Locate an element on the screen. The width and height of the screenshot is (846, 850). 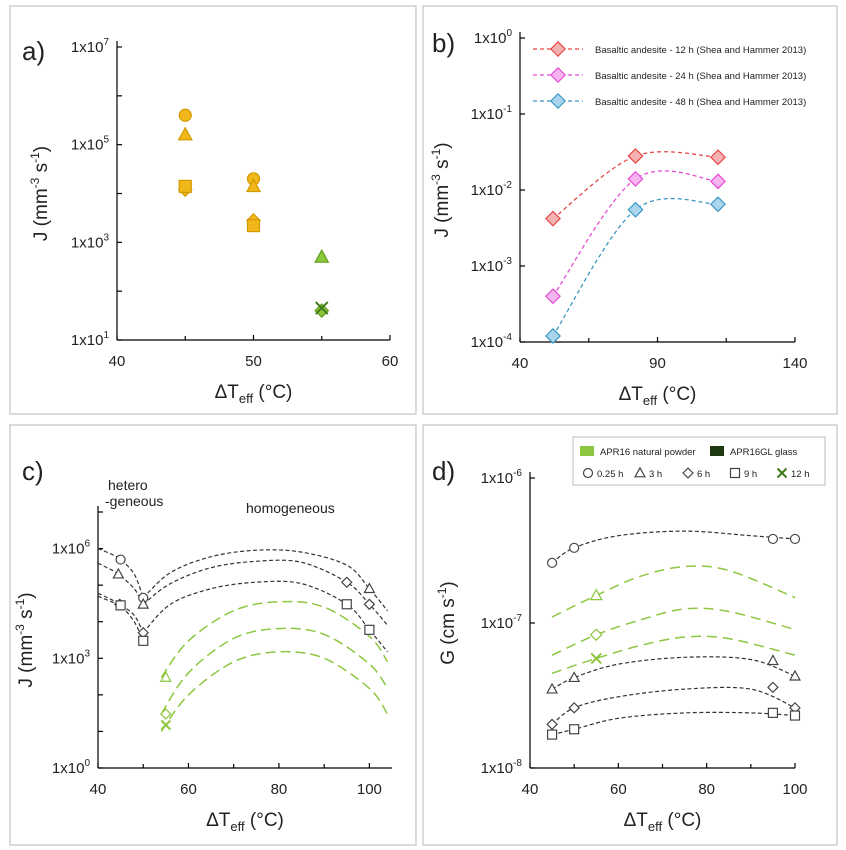
legend-marker-label: 6 h is located at coordinates (703, 474).